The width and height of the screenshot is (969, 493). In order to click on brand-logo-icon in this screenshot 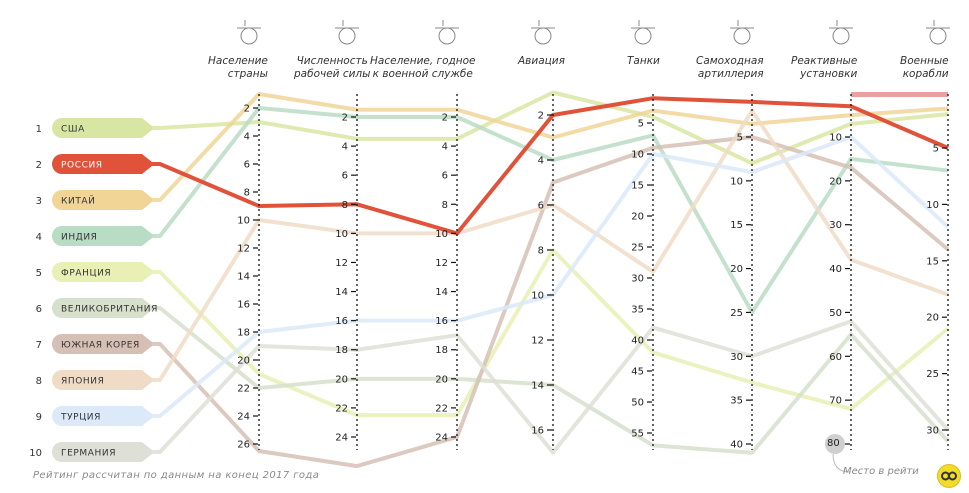, I will do `click(949, 476)`.